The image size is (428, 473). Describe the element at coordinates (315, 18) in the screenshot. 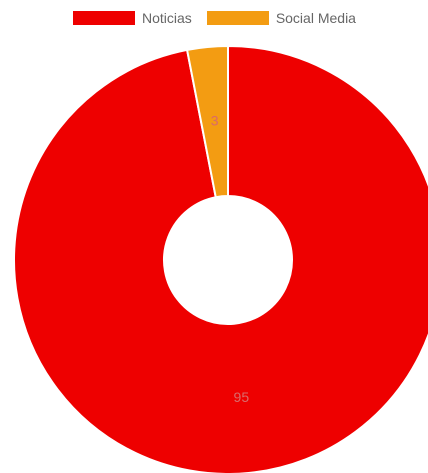

I see `legend-label-social-media: Social Media` at that location.